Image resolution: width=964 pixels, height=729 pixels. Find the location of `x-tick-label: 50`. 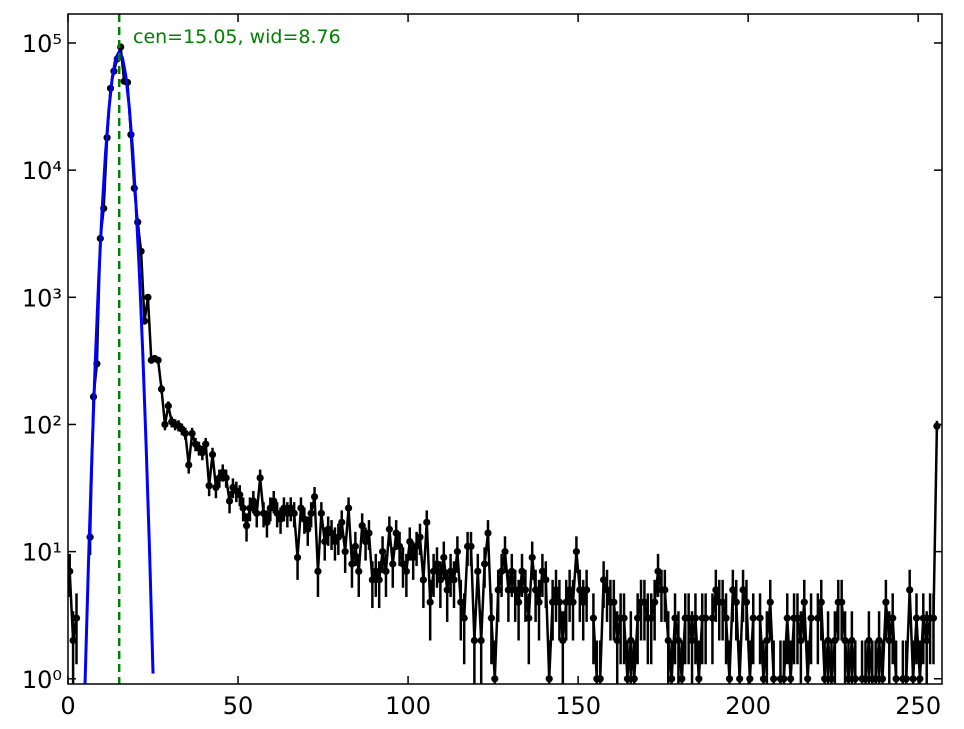

x-tick-label: 50 is located at coordinates (238, 706).